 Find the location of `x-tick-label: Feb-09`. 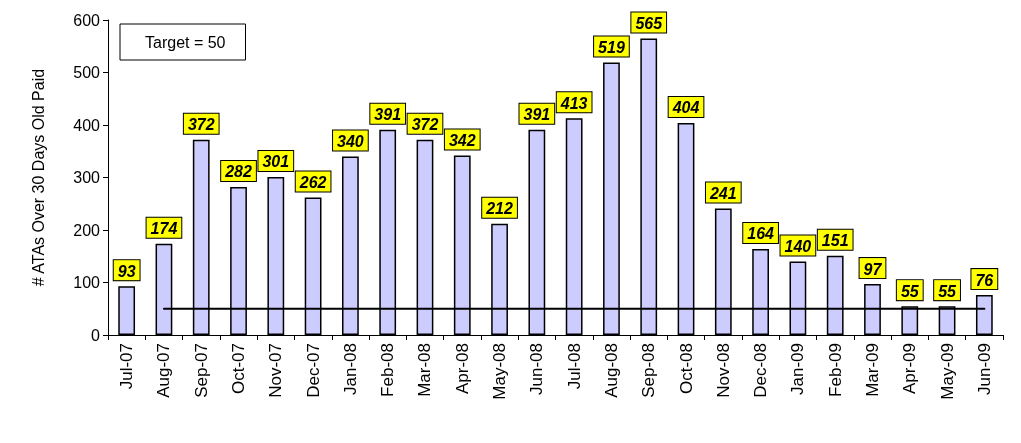

x-tick-label: Feb-09 is located at coordinates (835, 370).